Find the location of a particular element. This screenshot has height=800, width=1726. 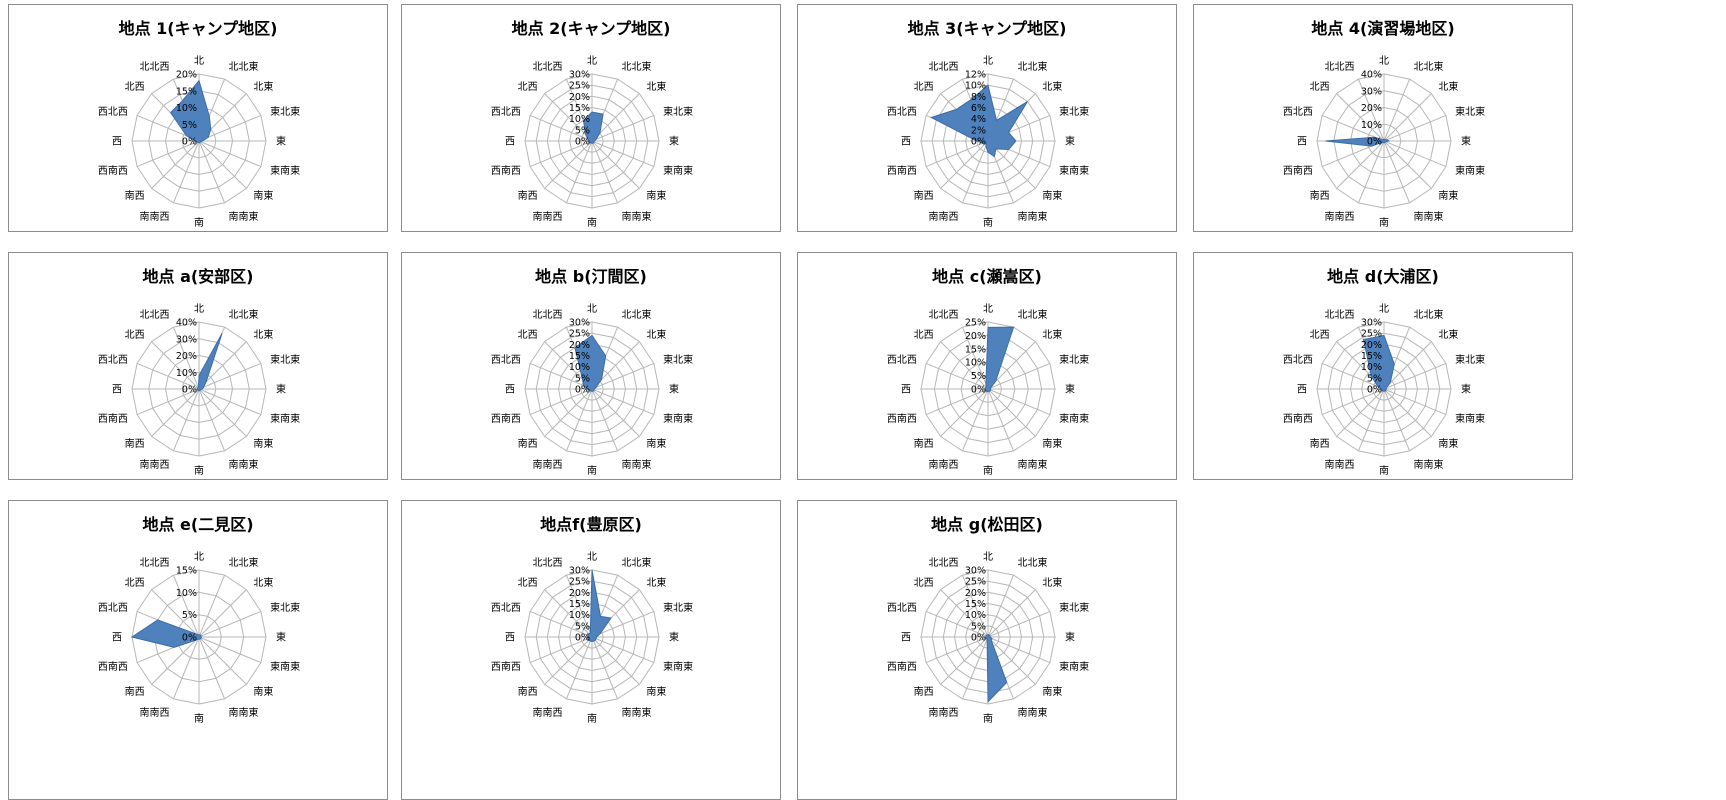

chart-title: 地点 4(演習場地区) is located at coordinates (1383, 28).